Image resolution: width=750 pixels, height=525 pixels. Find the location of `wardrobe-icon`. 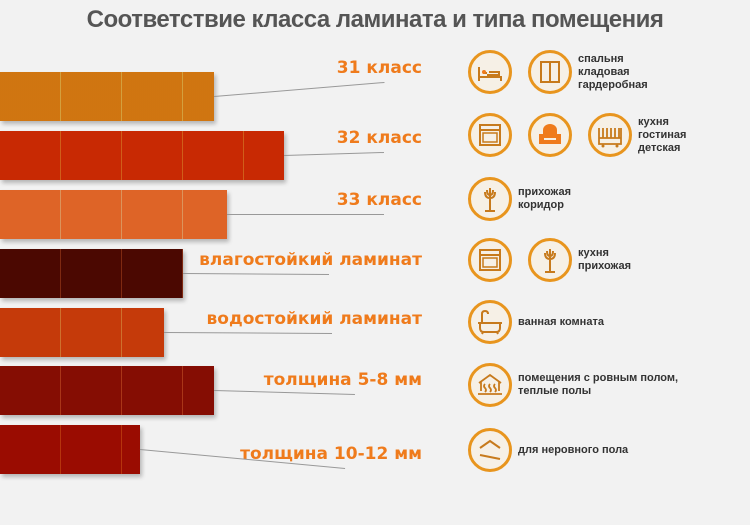

wardrobe-icon is located at coordinates (550, 72).